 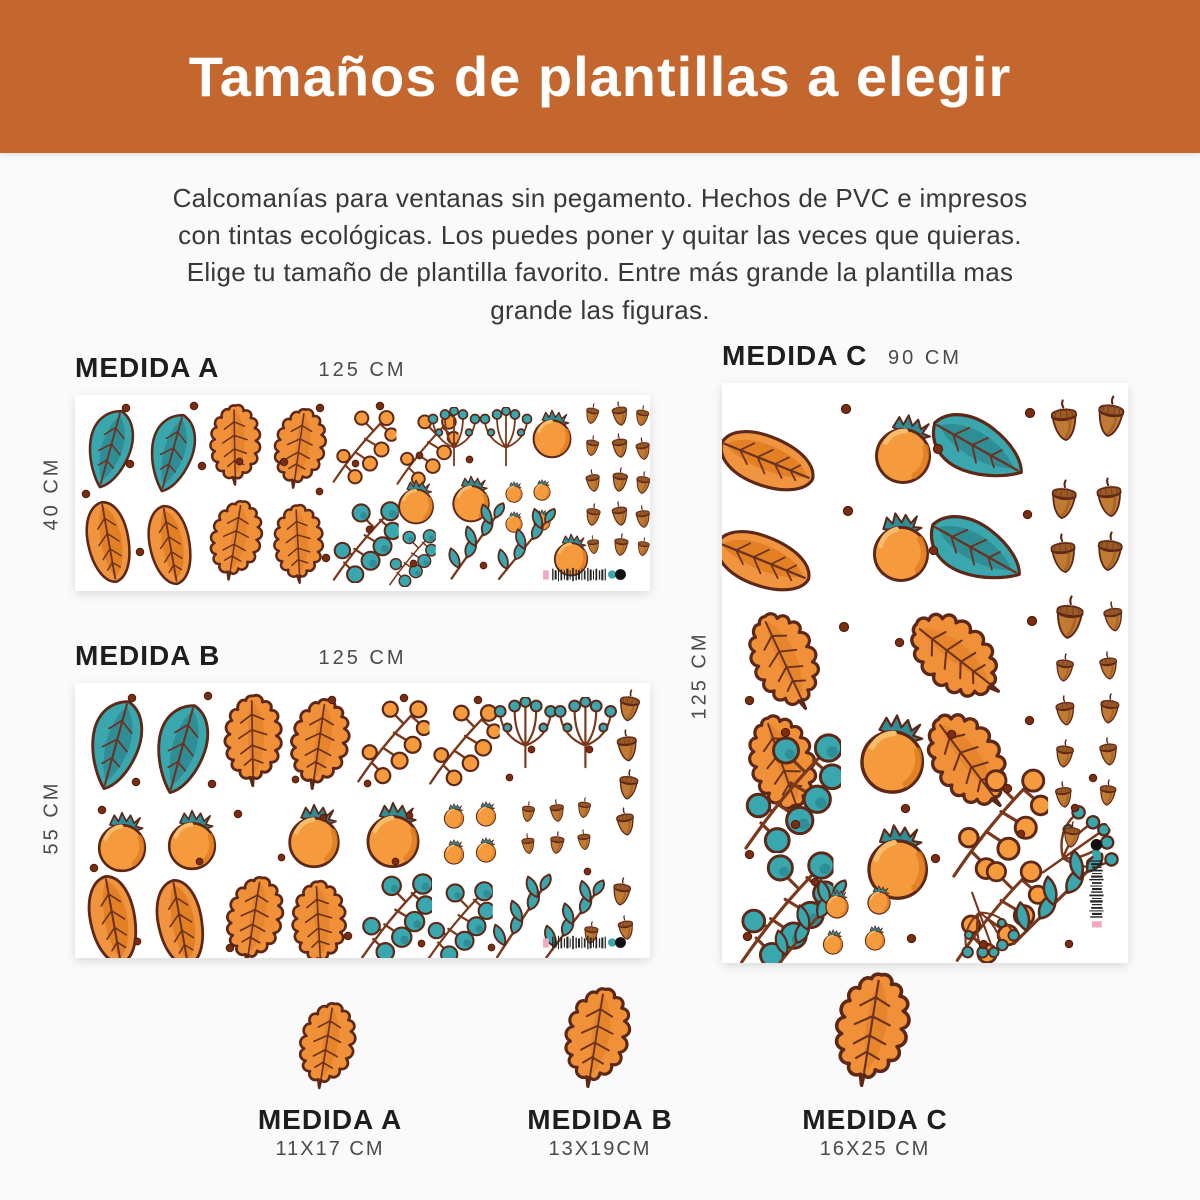 What do you see at coordinates (147, 367) in the screenshot?
I see `panel-a-title: MEDIDA A` at bounding box center [147, 367].